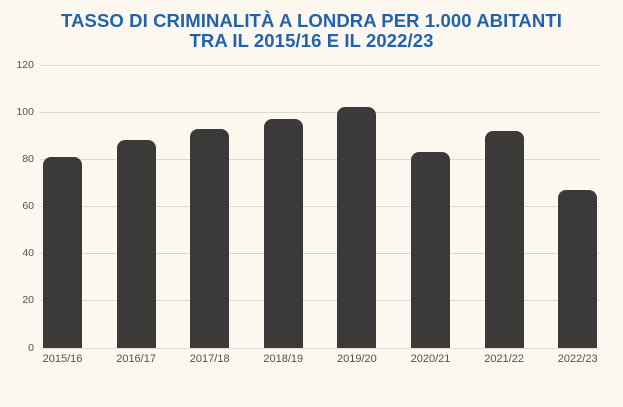  I want to click on y-tick-label-100: 100, so click(25, 111).